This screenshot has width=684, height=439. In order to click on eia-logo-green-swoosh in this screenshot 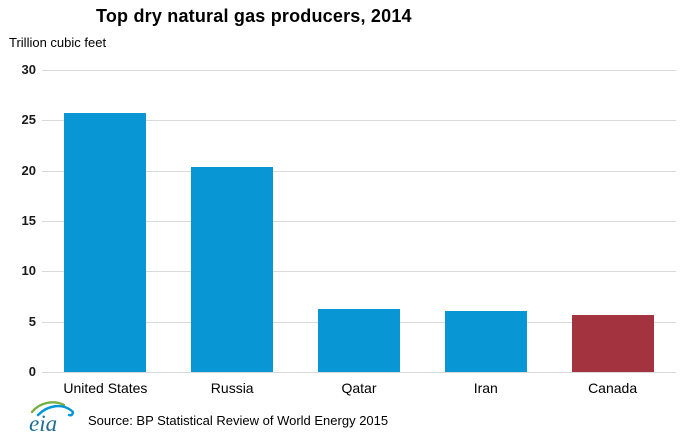, I will do `click(48, 407)`.